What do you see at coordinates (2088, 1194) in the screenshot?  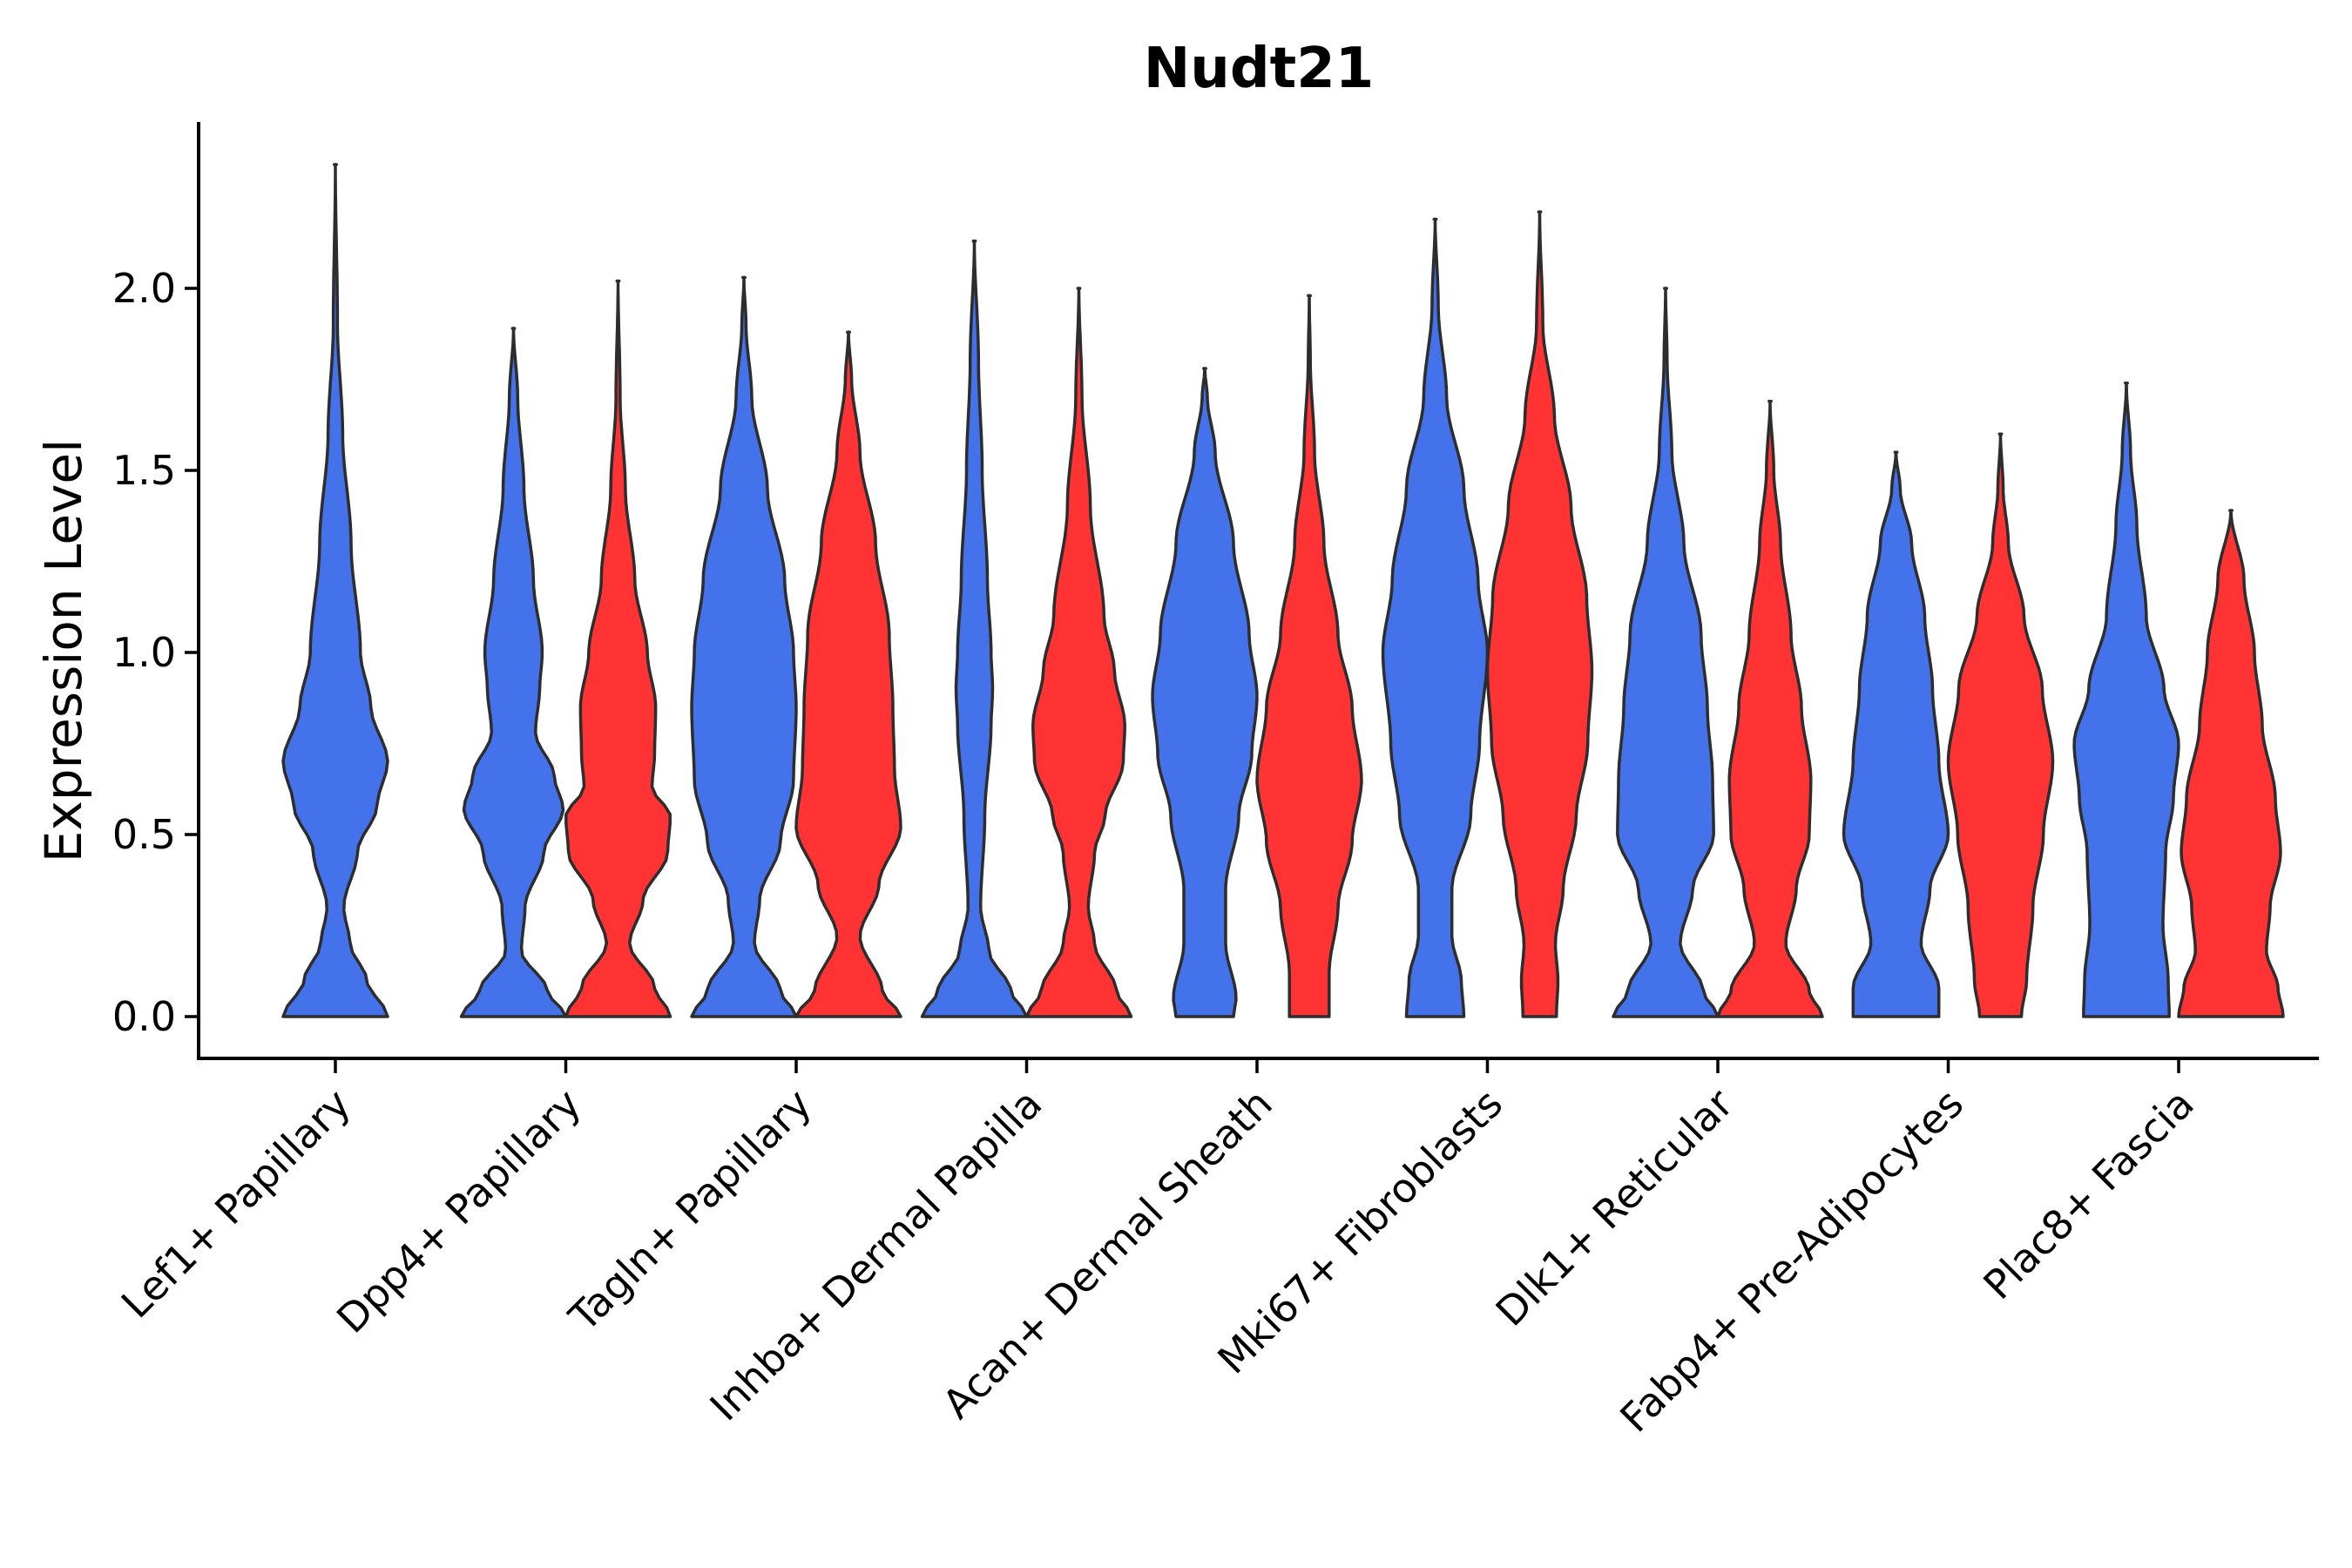 I see `x-tick-label: Plac8+ Fascia` at bounding box center [2088, 1194].